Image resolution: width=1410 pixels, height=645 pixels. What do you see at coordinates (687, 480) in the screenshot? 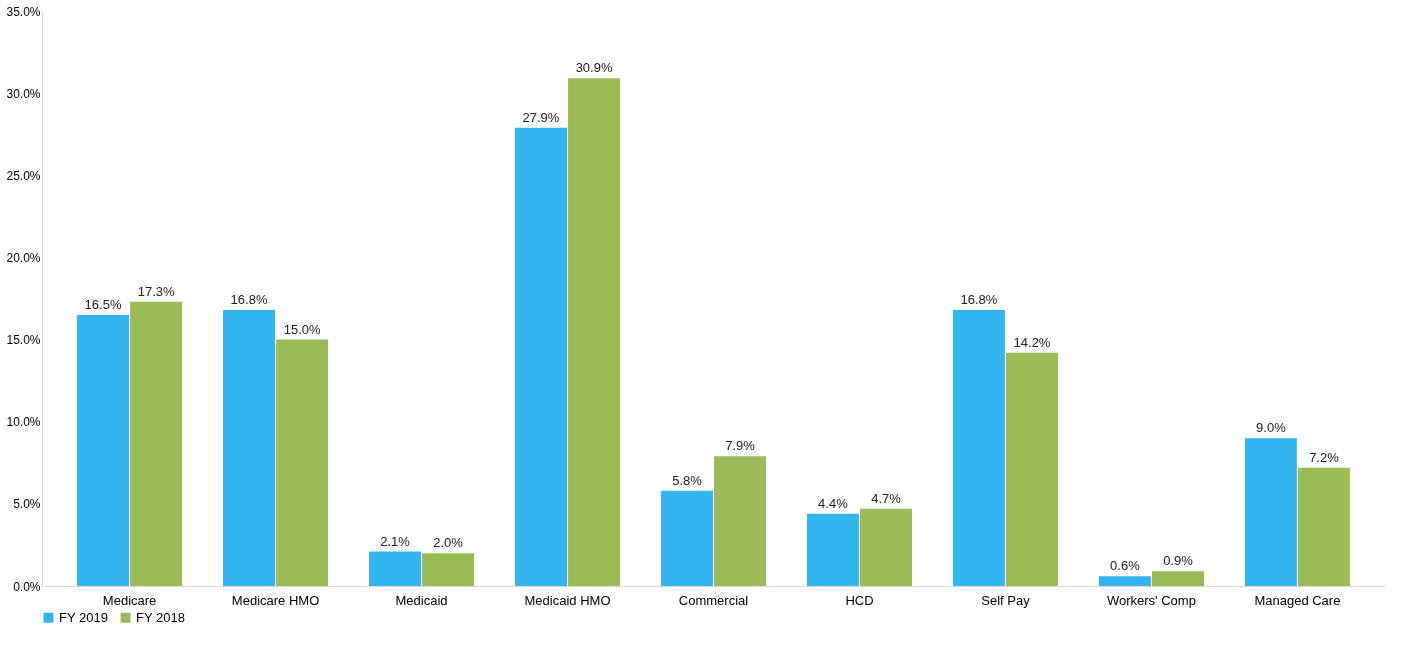
I see `data-label: 5.8%` at bounding box center [687, 480].